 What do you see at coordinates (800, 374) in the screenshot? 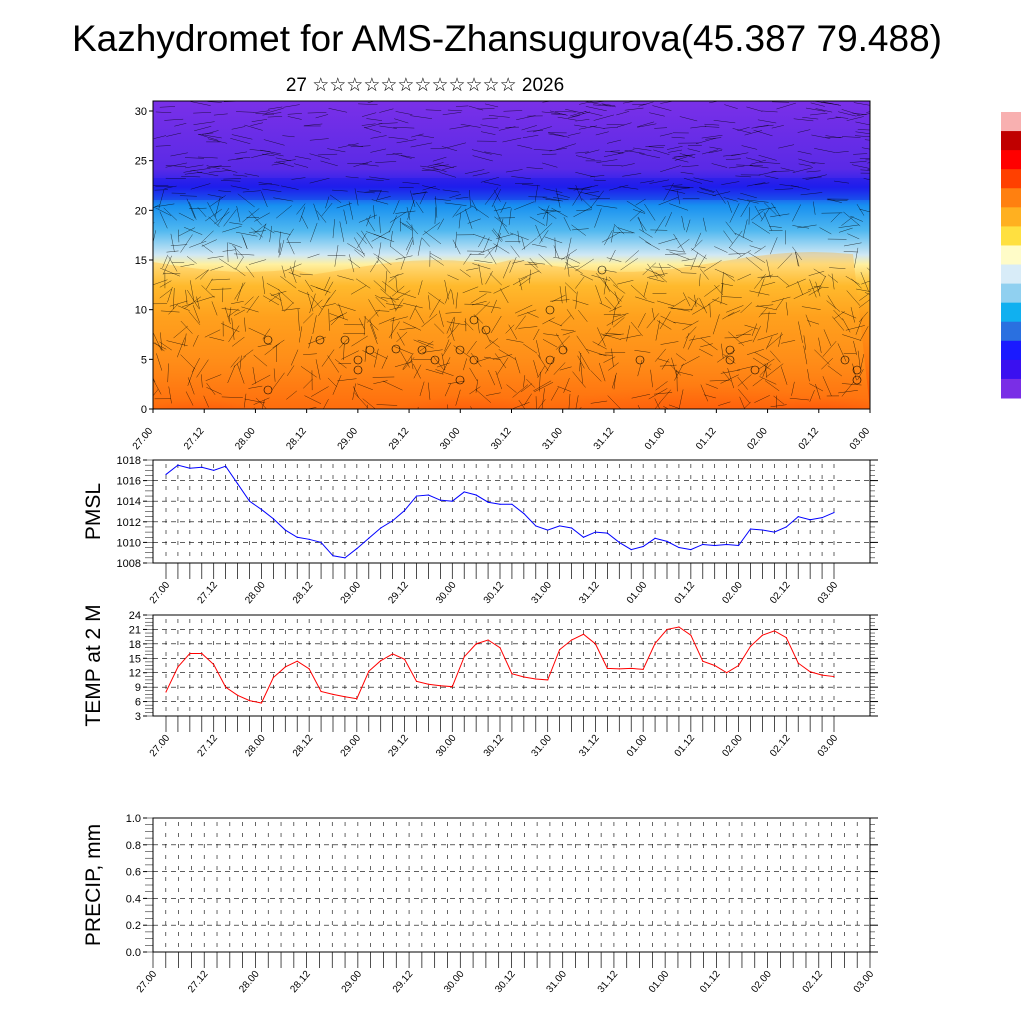
I see `hot-spot` at bounding box center [800, 374].